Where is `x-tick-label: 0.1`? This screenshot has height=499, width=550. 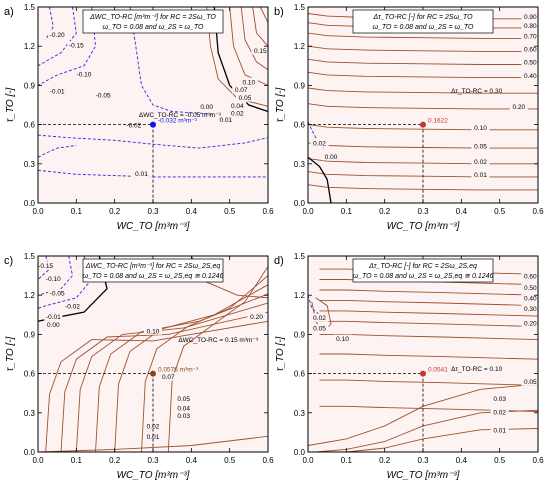 x-tick-label: 0.1 is located at coordinates (347, 211).